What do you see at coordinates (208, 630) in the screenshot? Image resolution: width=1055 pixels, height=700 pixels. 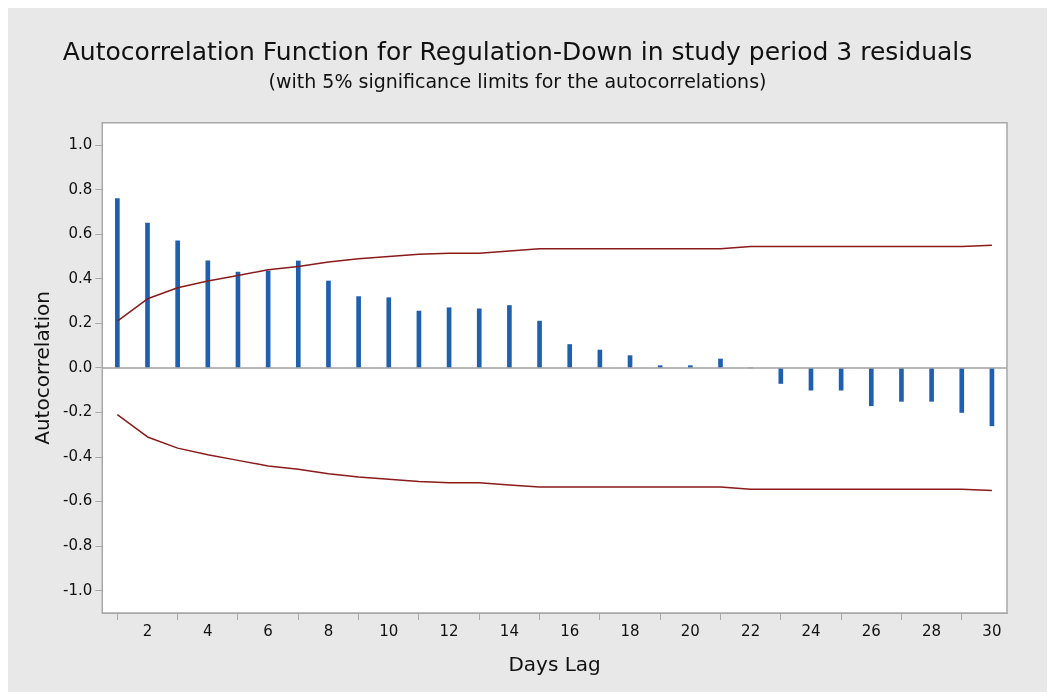 I see `x-tick-label: 4` at bounding box center [208, 630].